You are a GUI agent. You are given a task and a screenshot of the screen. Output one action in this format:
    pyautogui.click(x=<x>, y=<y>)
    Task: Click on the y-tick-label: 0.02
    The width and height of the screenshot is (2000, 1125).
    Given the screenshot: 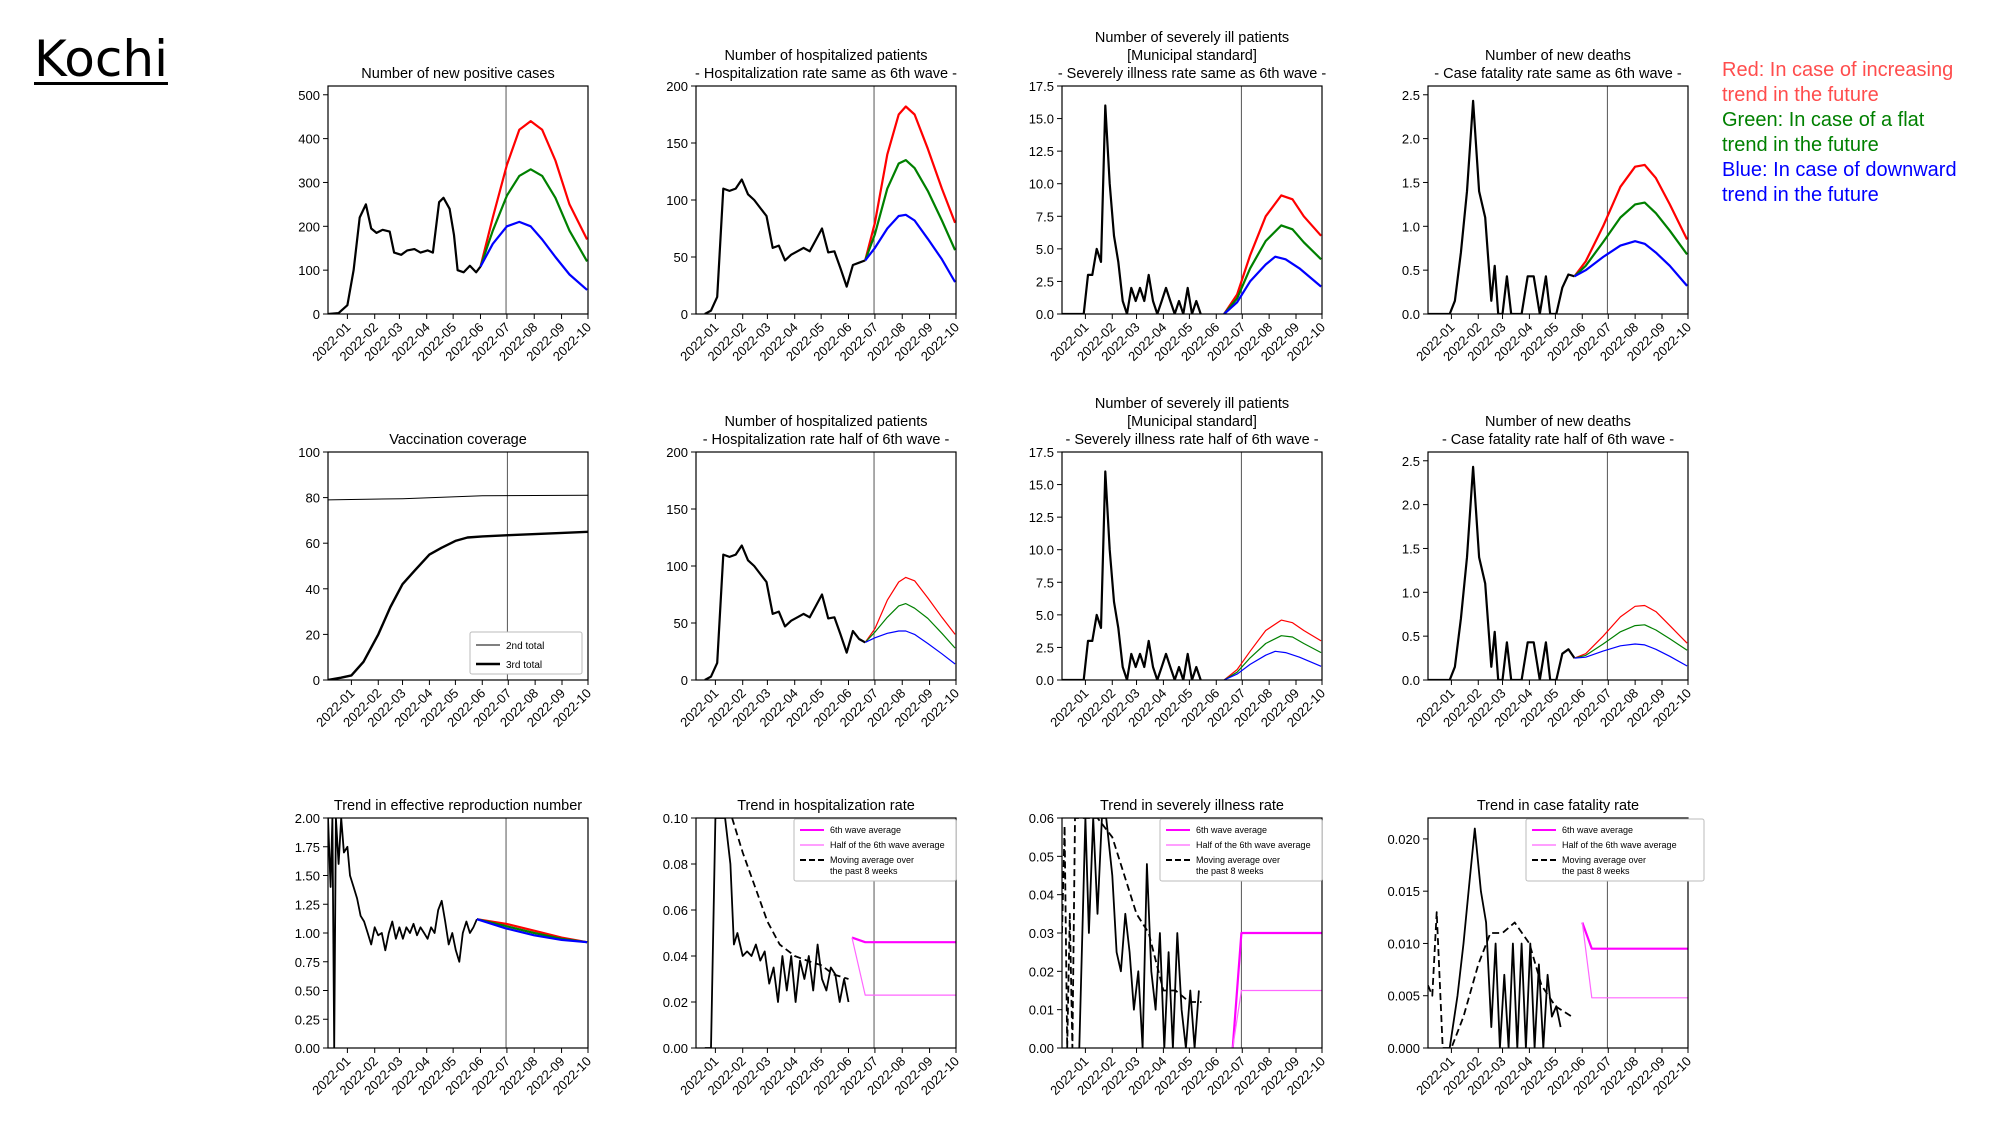 What is the action you would take?
    pyautogui.click(x=675, y=1002)
    